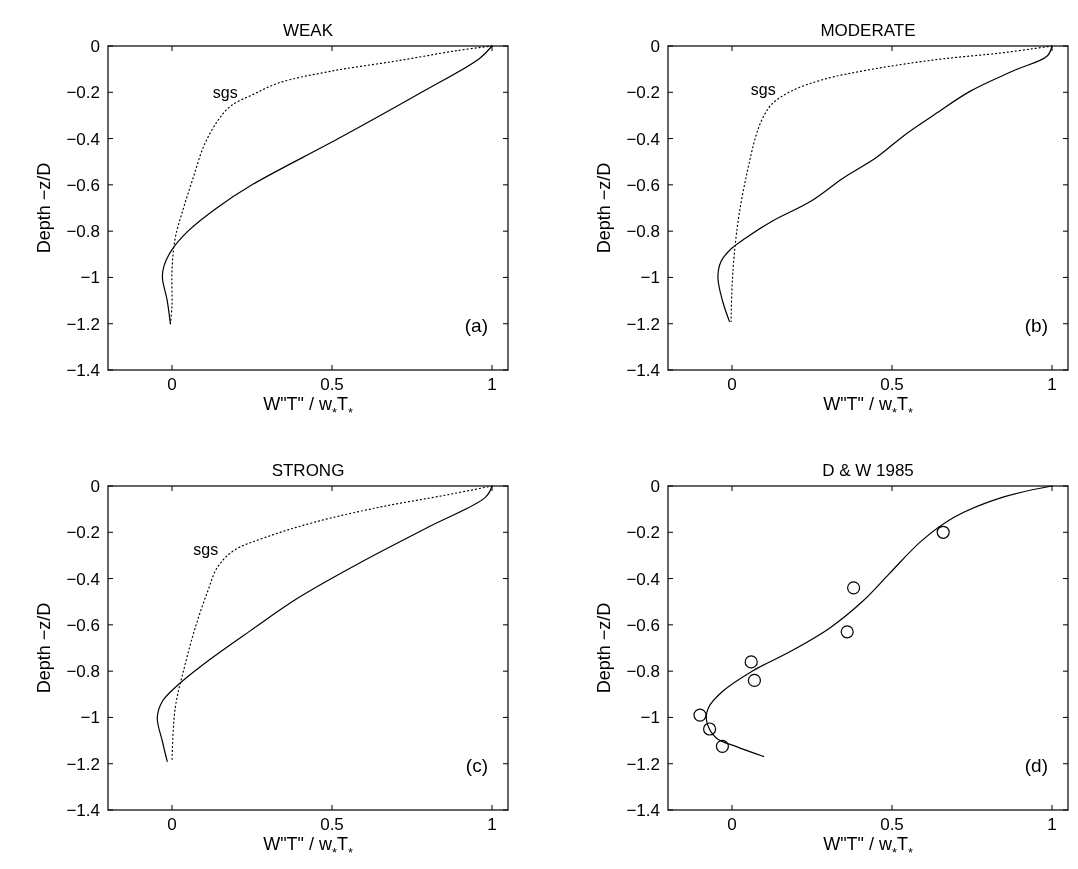  I want to click on chart-title: MODERATE, so click(868, 30).